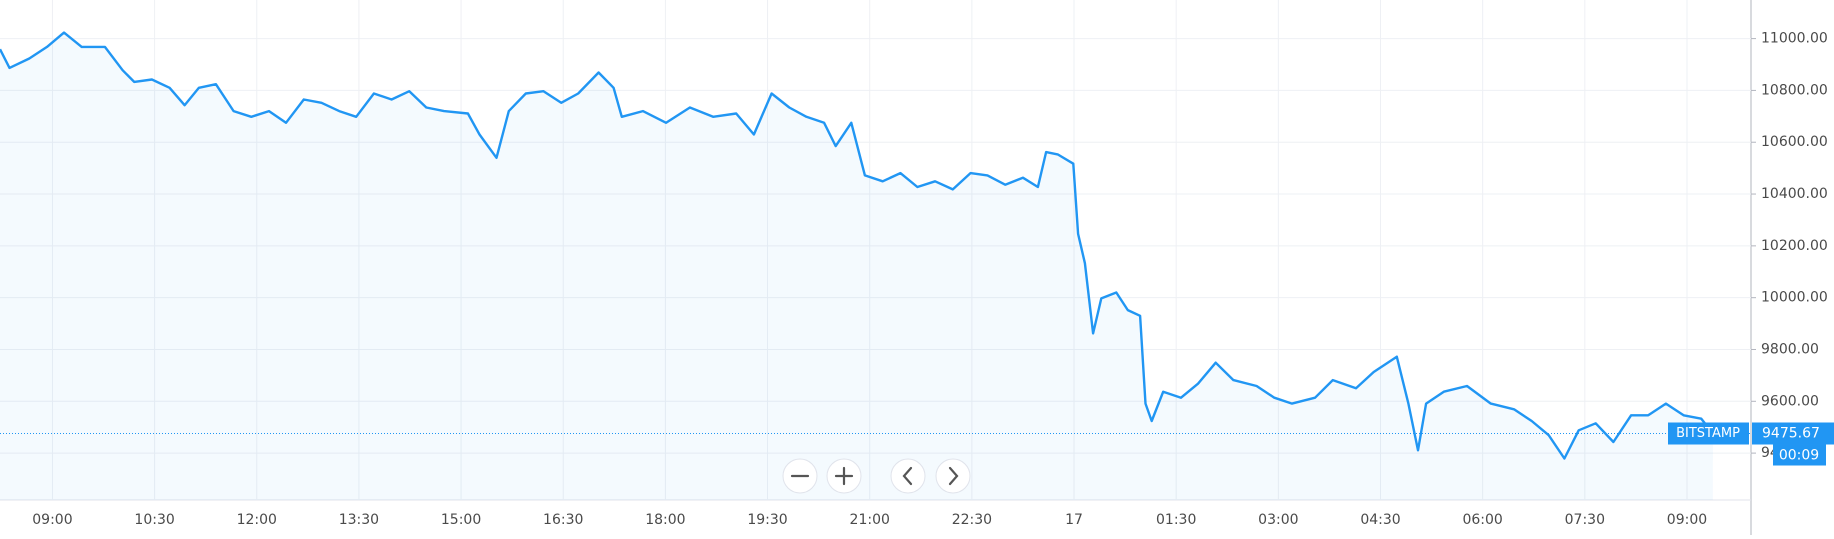 The height and width of the screenshot is (539, 1834). I want to click on x-tick-label: 15:00, so click(461, 520).